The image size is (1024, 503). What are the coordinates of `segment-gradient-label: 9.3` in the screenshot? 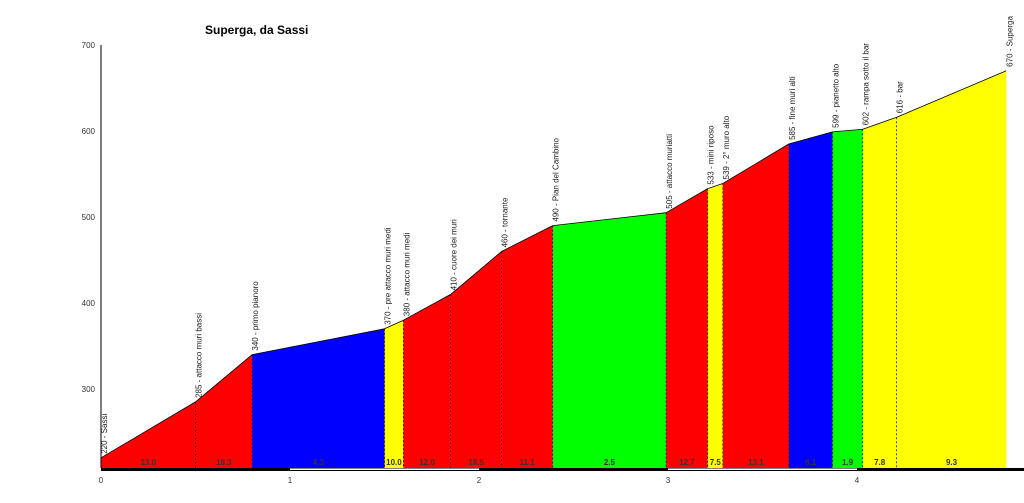 It's located at (952, 462).